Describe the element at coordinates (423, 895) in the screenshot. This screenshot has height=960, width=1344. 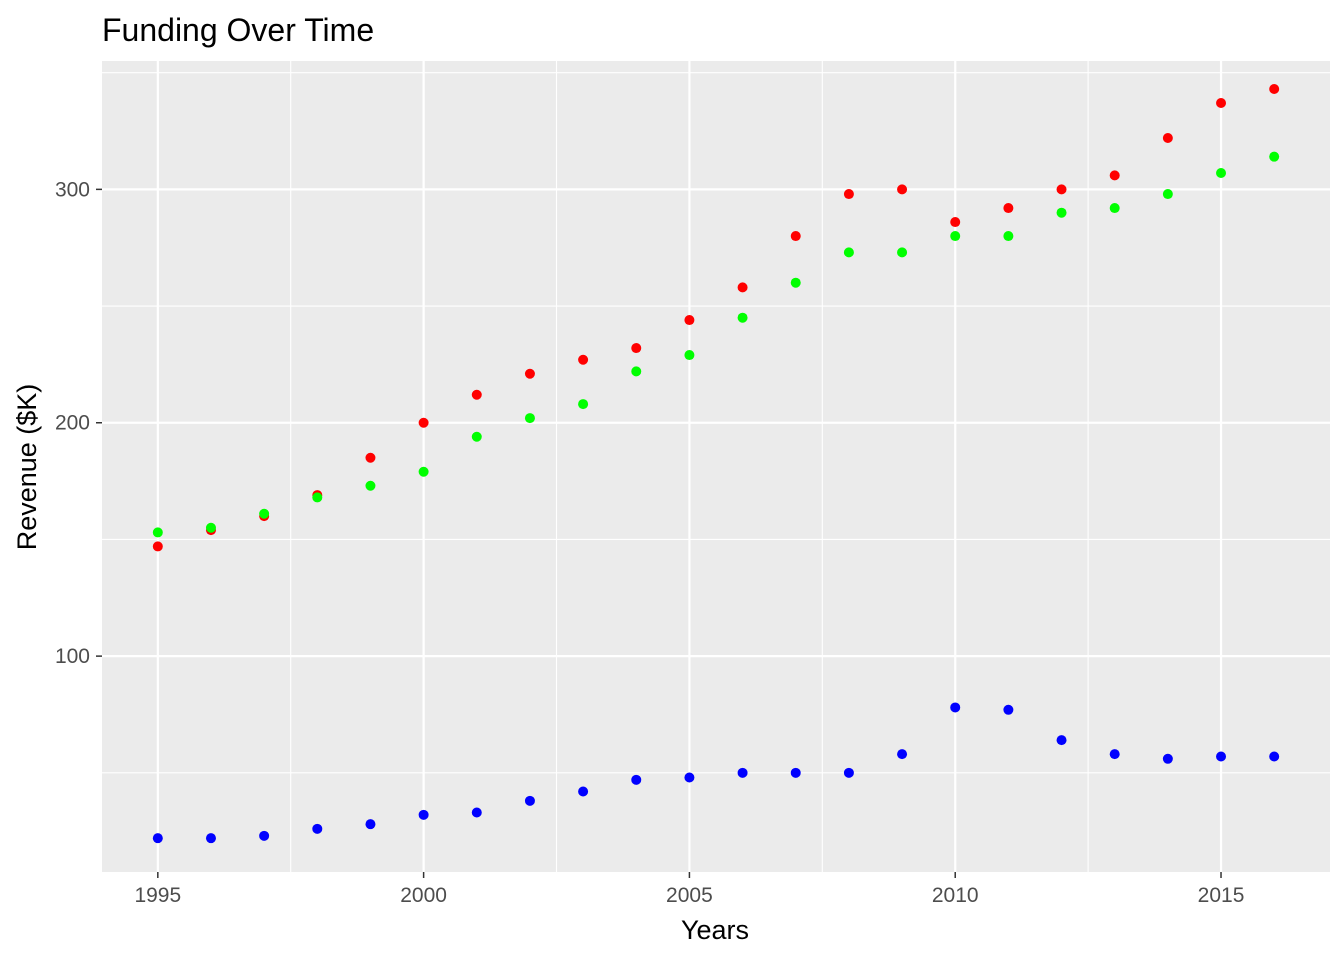
I see `x-tick-label: 2000` at that location.